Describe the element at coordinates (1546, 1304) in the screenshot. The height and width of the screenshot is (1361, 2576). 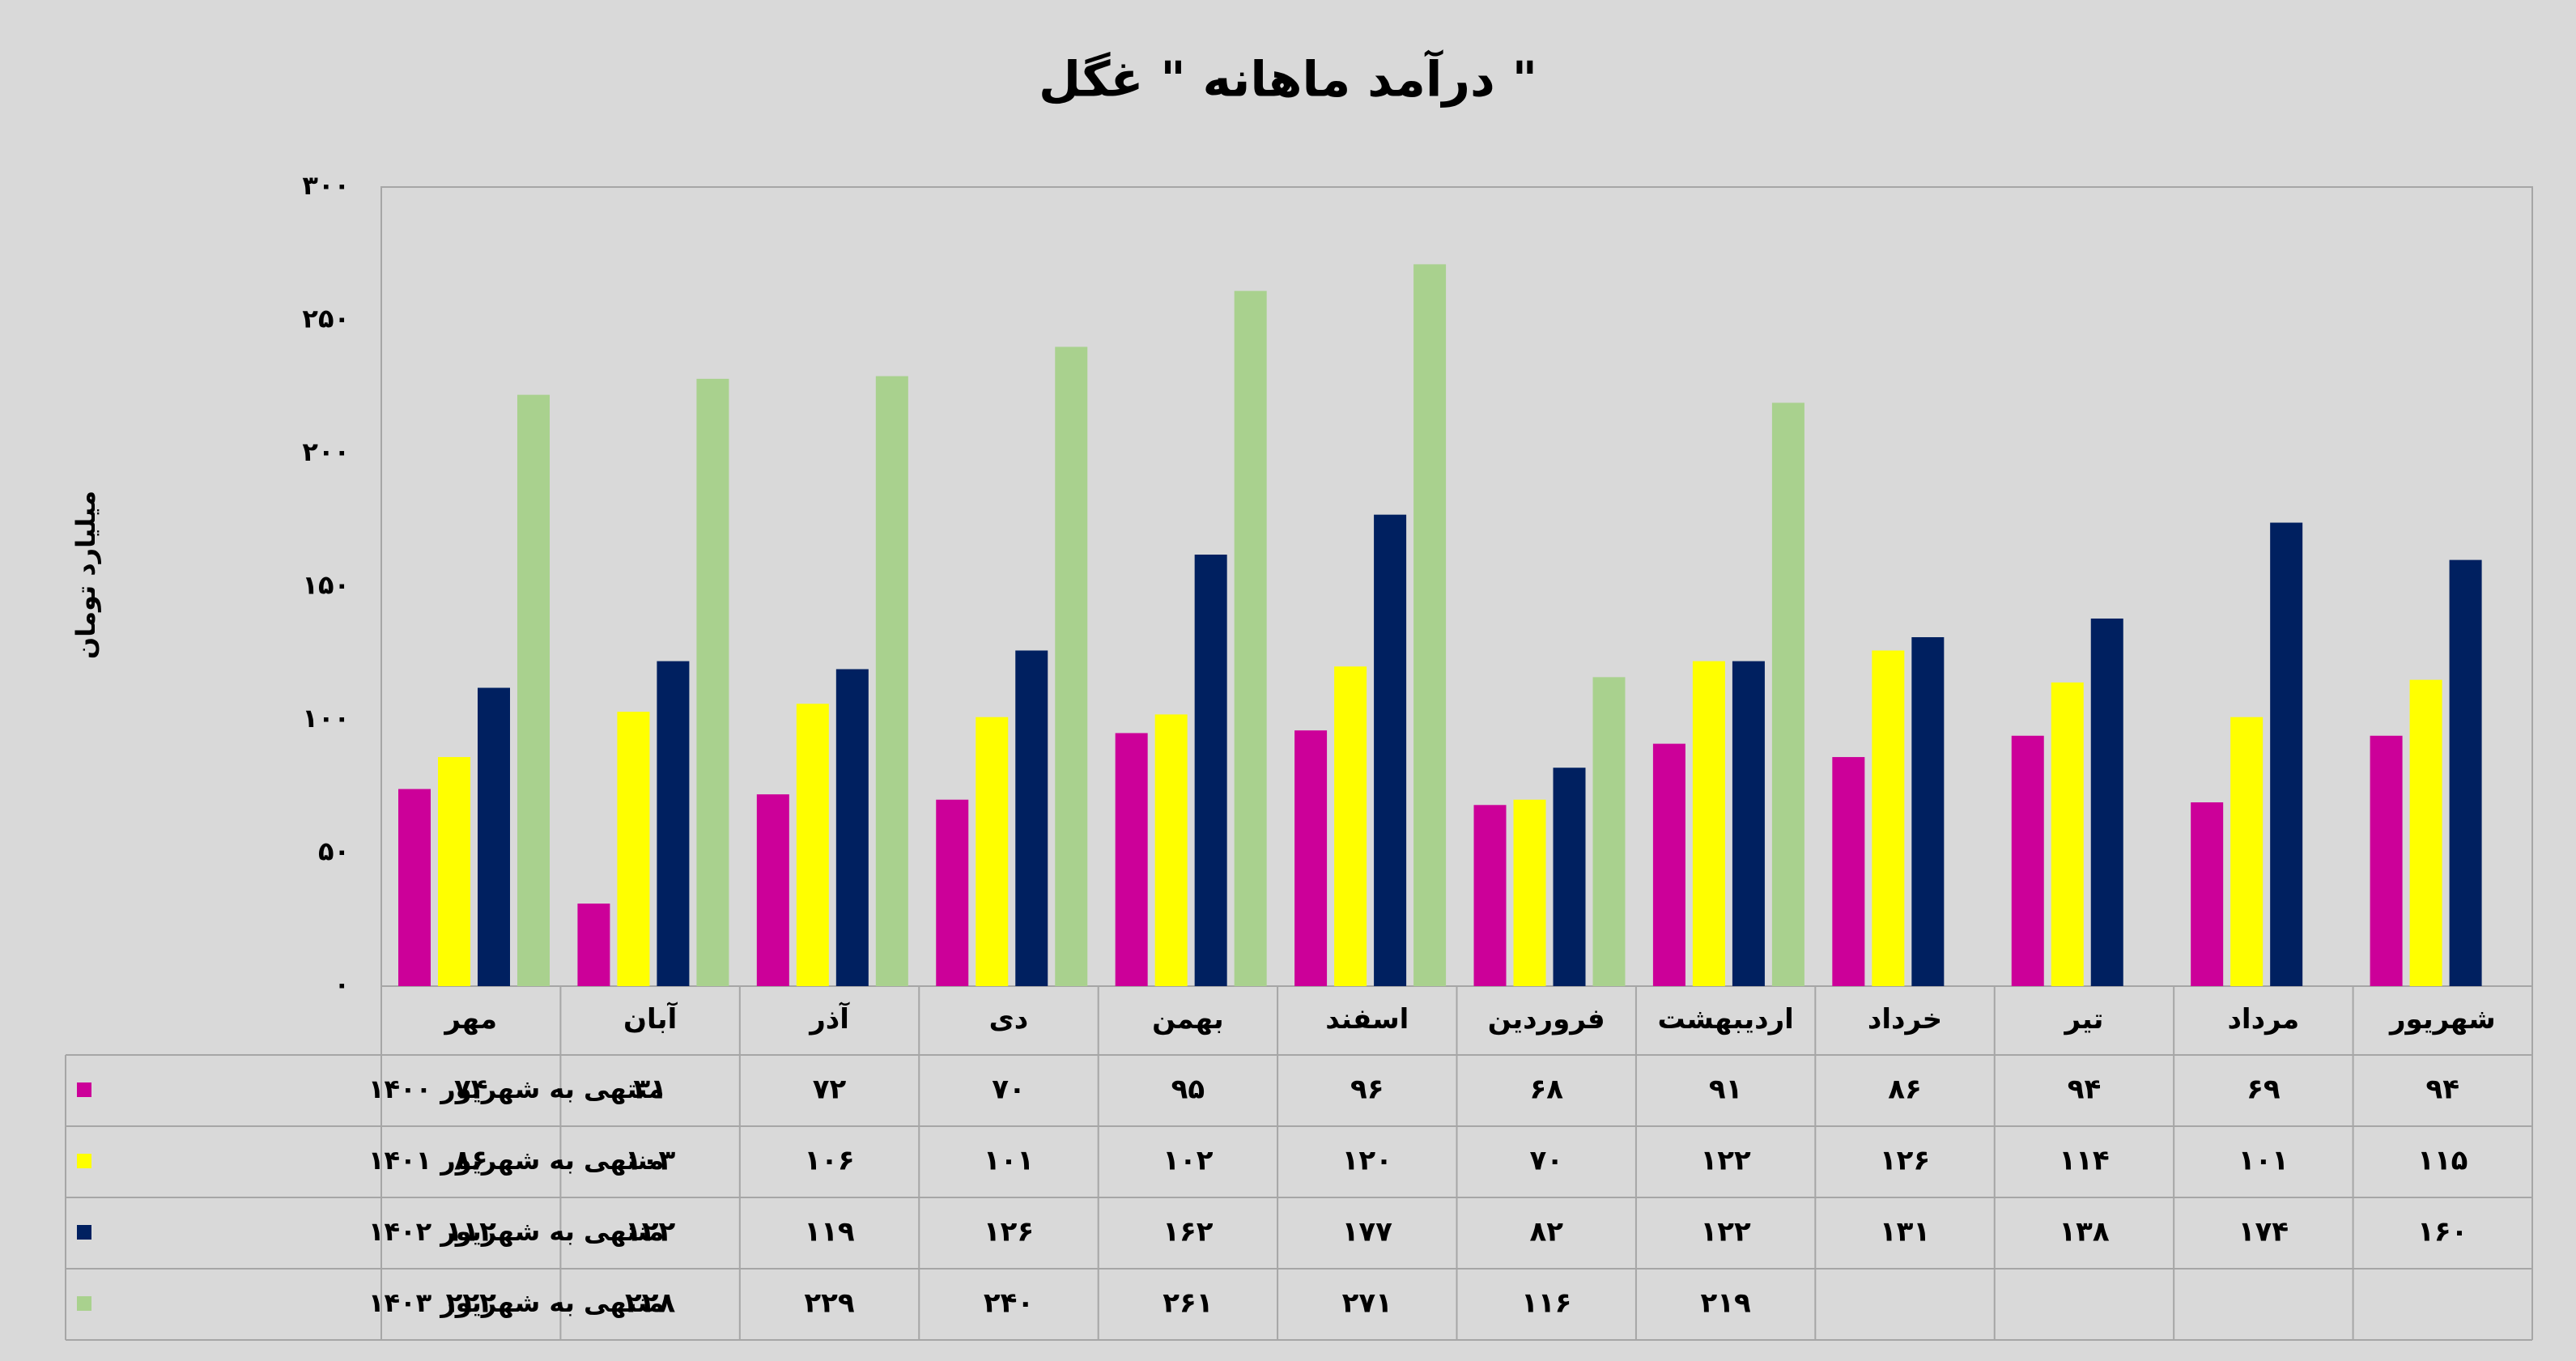
I see `table-value: ۱۱۶` at that location.